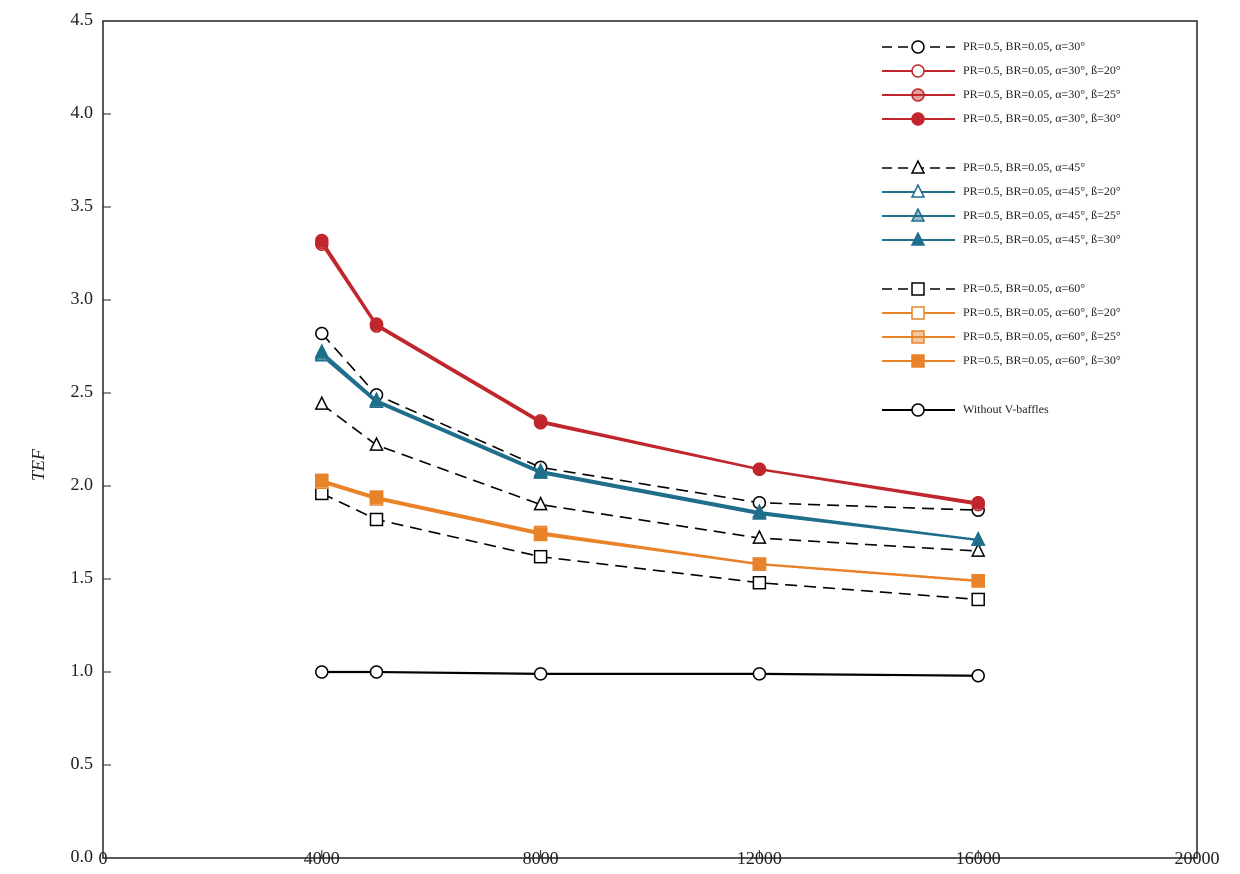  Describe the element at coordinates (1042, 239) in the screenshot. I see `legend-label: PR=0.5, BR=0.05, α=45°, ß=30°` at that location.